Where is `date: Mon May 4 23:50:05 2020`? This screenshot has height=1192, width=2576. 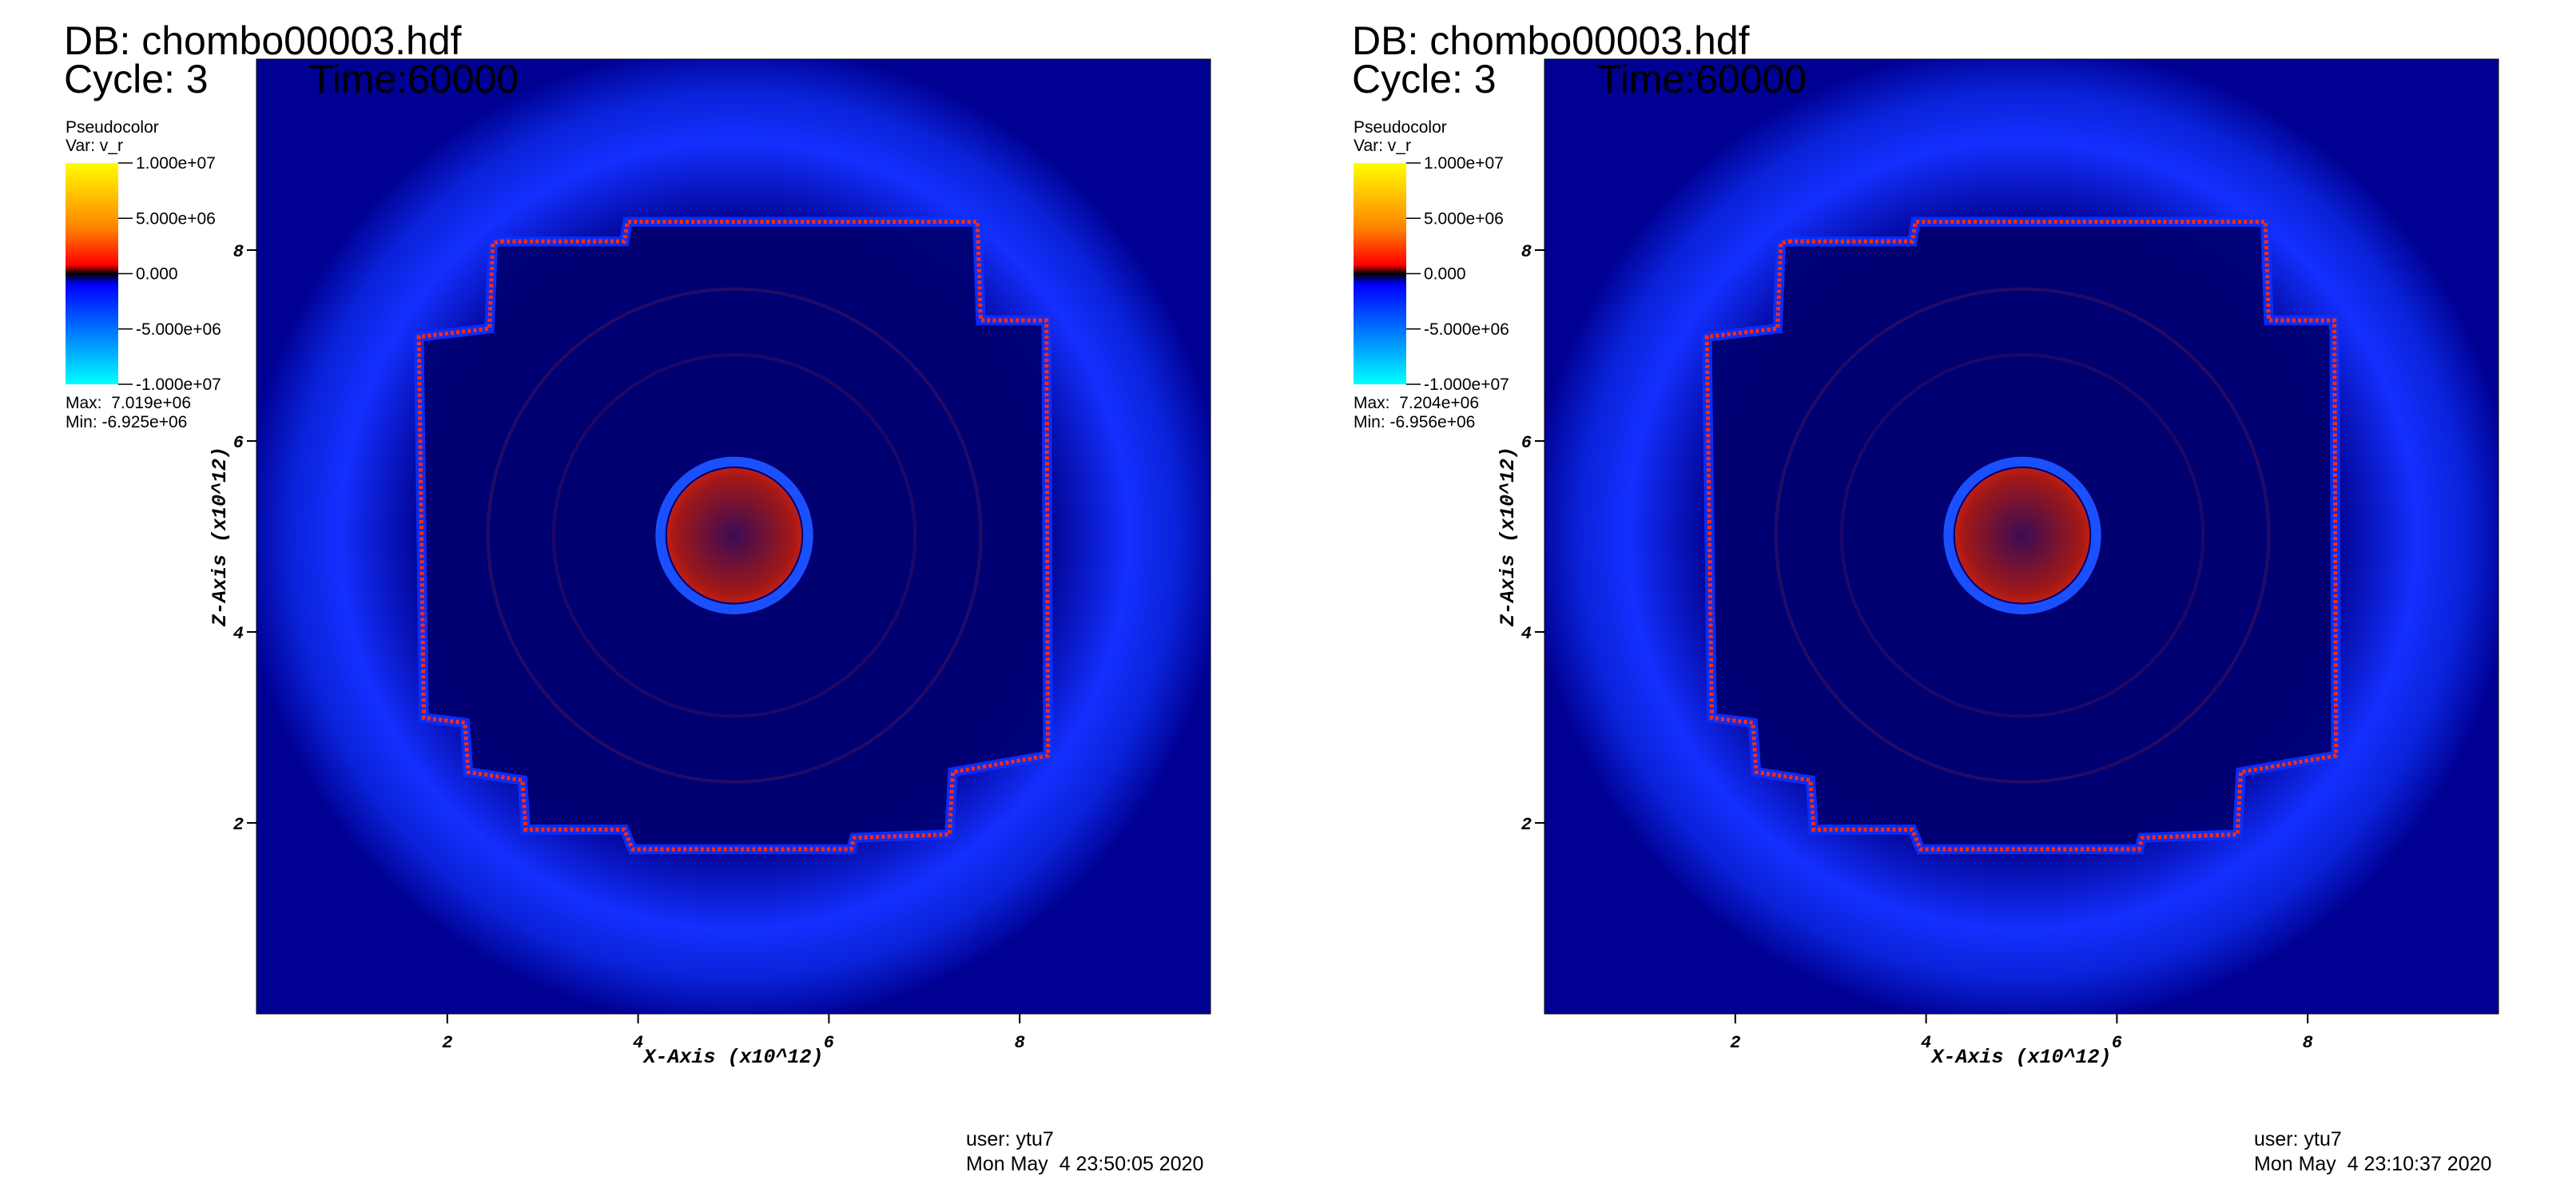
date: Mon May 4 23:50:05 2020 is located at coordinates (1084, 1164).